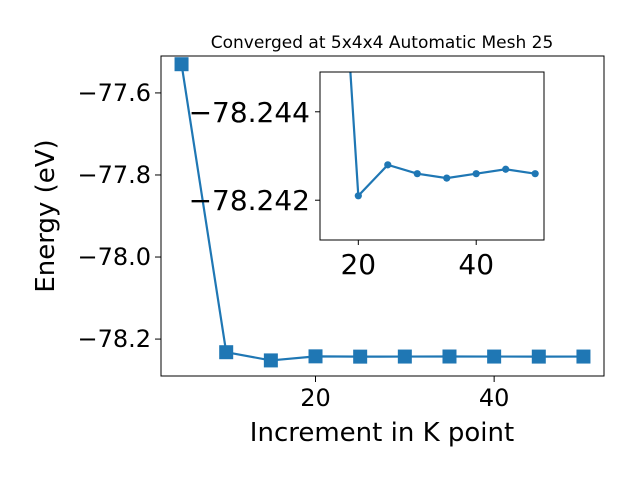  Describe the element at coordinates (114, 93) in the screenshot. I see `y-tick-label: −77.6` at that location.